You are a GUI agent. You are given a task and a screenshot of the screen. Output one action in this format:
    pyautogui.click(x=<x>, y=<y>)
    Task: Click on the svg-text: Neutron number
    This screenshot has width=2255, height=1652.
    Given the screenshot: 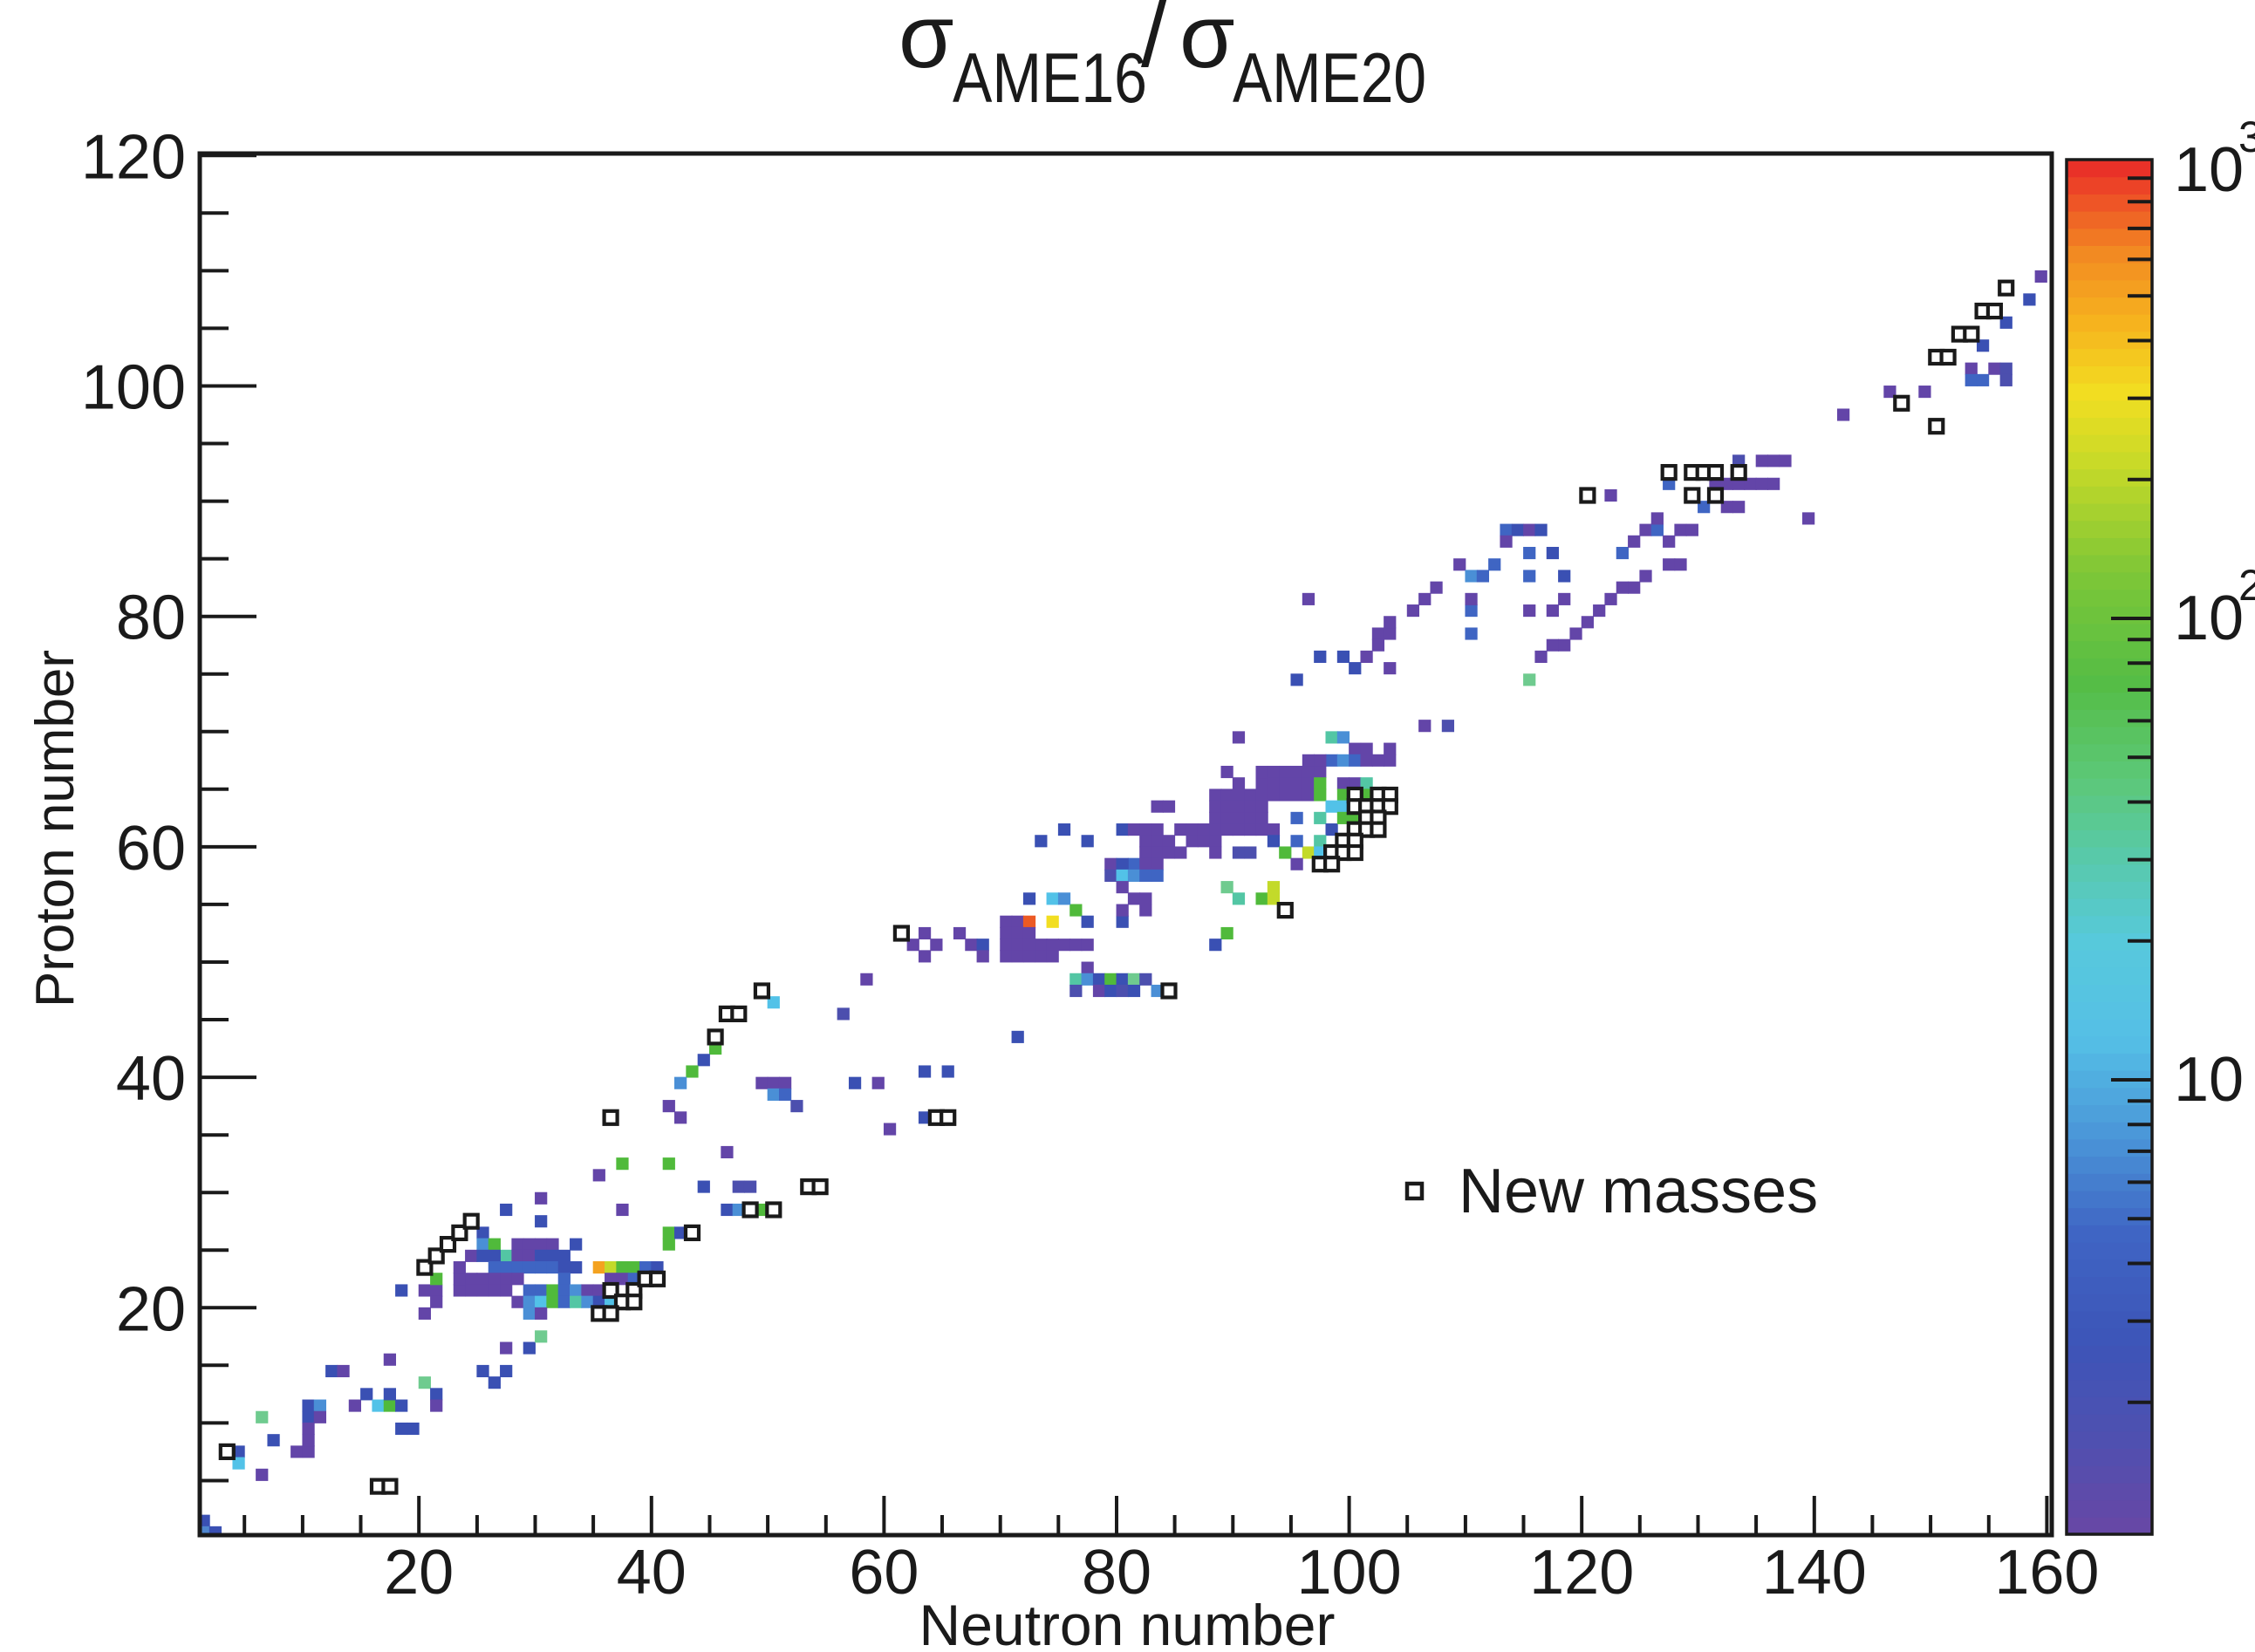 What is the action you would take?
    pyautogui.click(x=1127, y=1622)
    